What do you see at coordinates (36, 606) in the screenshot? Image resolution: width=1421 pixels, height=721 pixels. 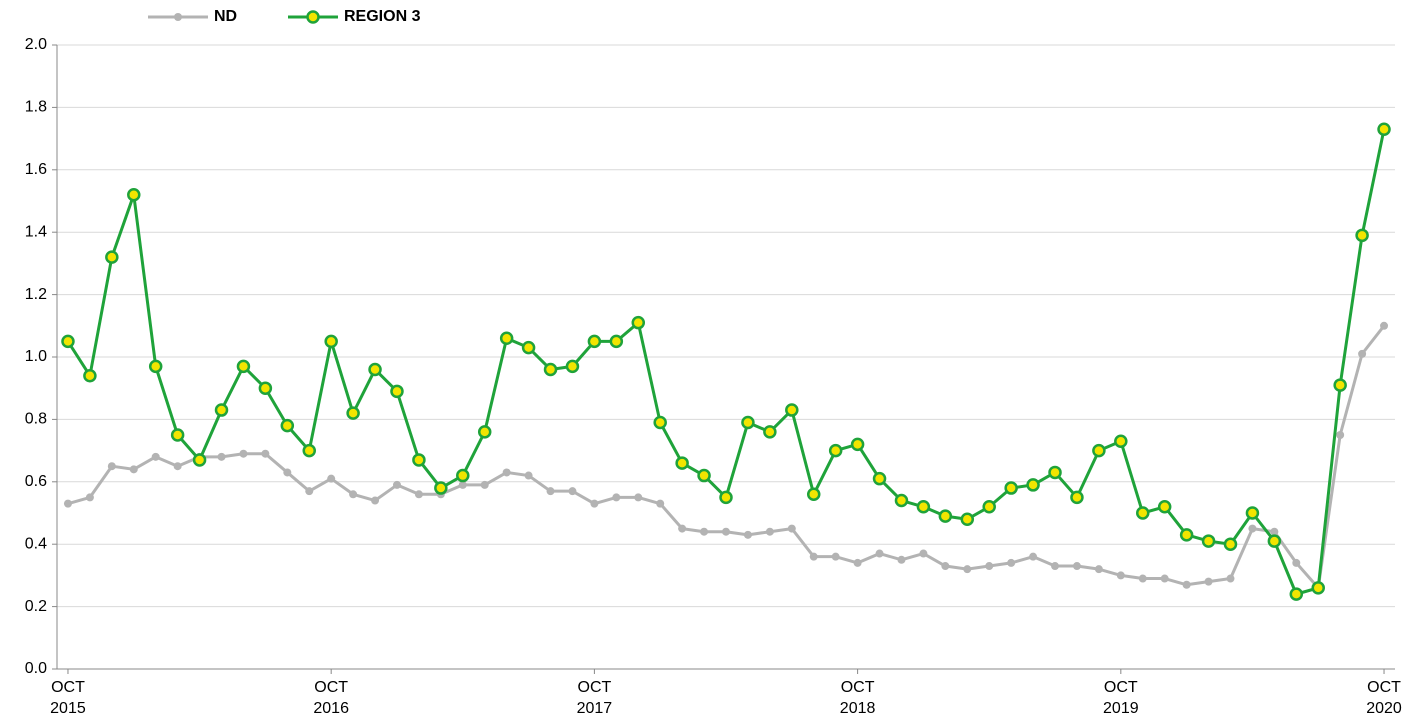 I see `y-tick-label: 0.2` at bounding box center [36, 606].